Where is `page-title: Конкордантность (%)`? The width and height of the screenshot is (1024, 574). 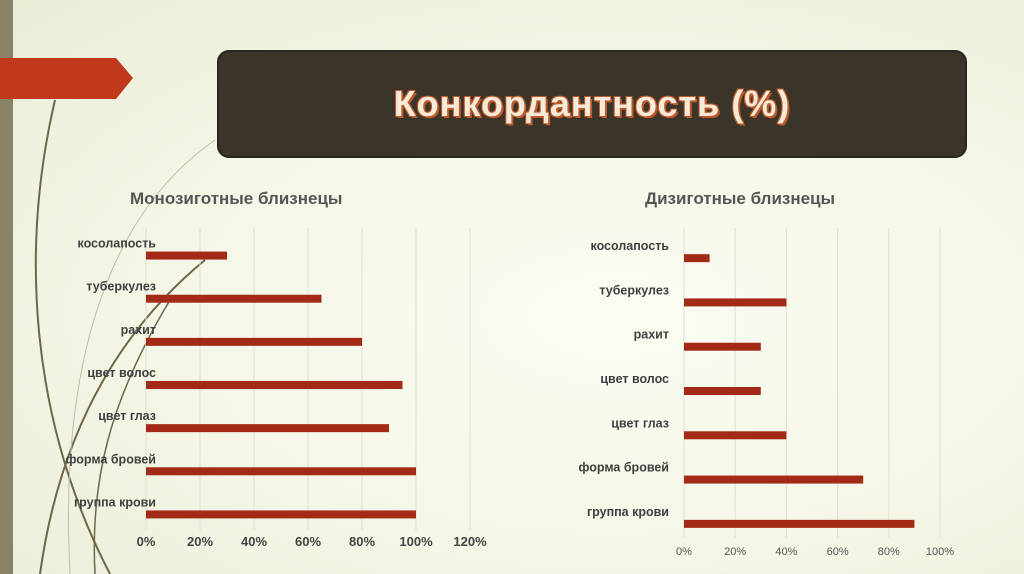 page-title: Конкордантность (%) is located at coordinates (592, 103).